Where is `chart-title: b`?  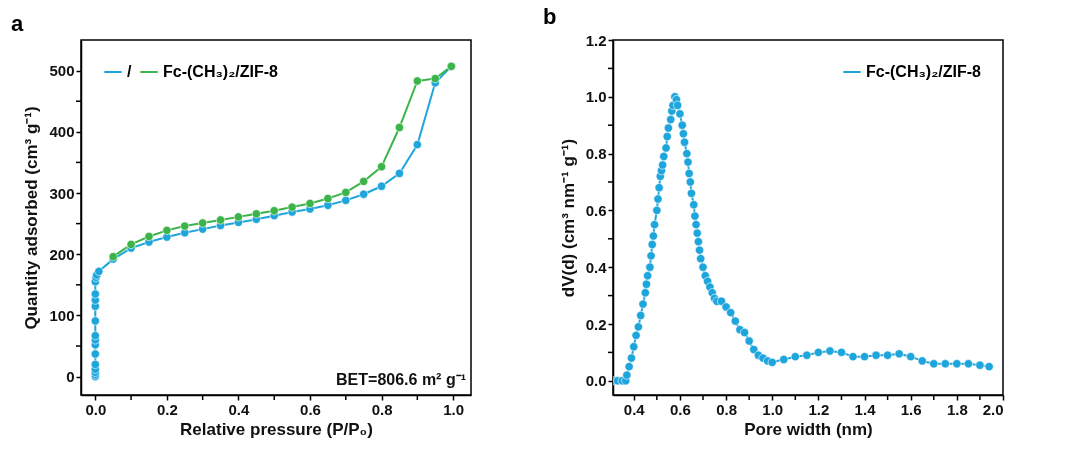
chart-title: b is located at coordinates (550, 16).